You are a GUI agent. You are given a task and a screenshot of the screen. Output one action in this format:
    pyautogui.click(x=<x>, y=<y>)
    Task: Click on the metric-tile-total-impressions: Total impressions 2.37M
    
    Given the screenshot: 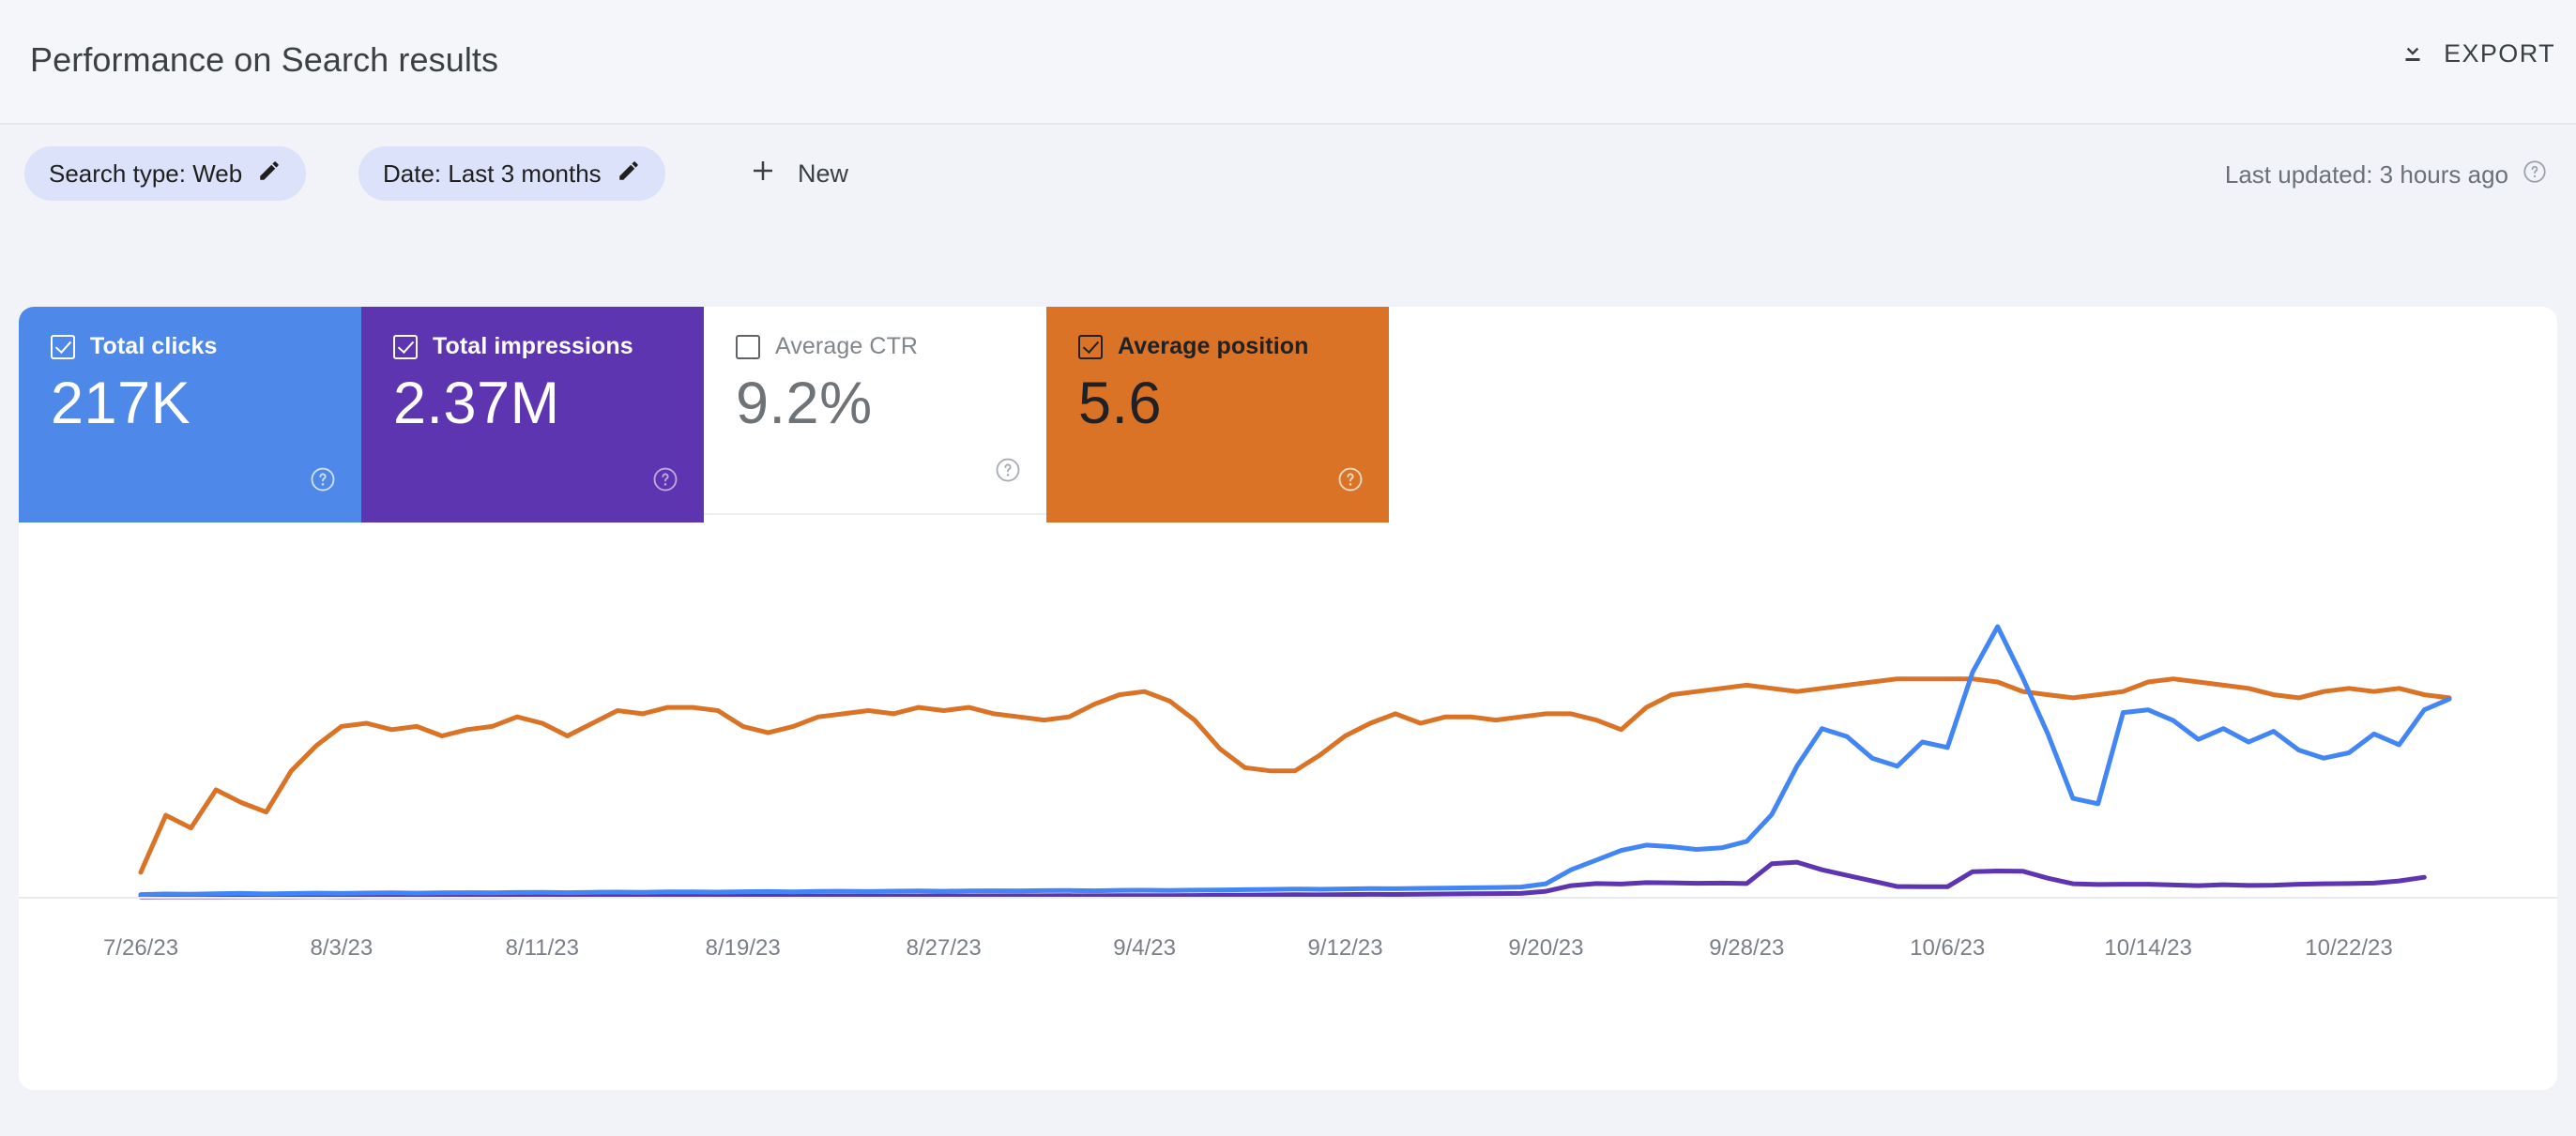 What is the action you would take?
    pyautogui.click(x=532, y=415)
    